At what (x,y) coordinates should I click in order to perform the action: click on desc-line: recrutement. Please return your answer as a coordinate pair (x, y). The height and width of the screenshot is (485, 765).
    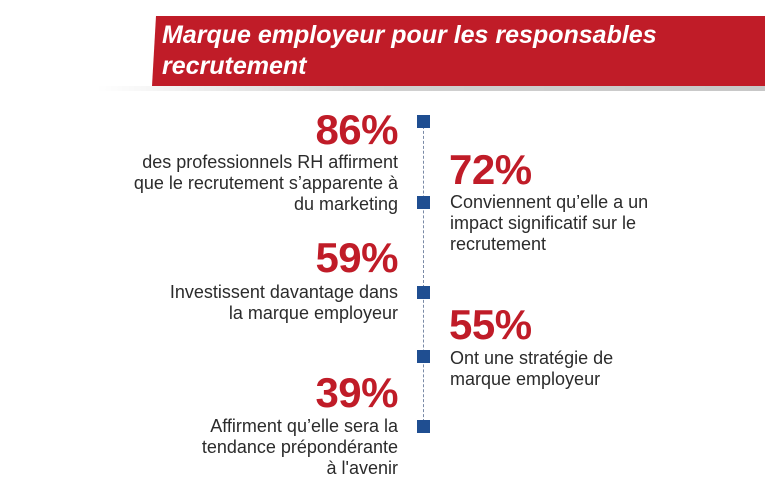
    Looking at the image, I should click on (498, 244).